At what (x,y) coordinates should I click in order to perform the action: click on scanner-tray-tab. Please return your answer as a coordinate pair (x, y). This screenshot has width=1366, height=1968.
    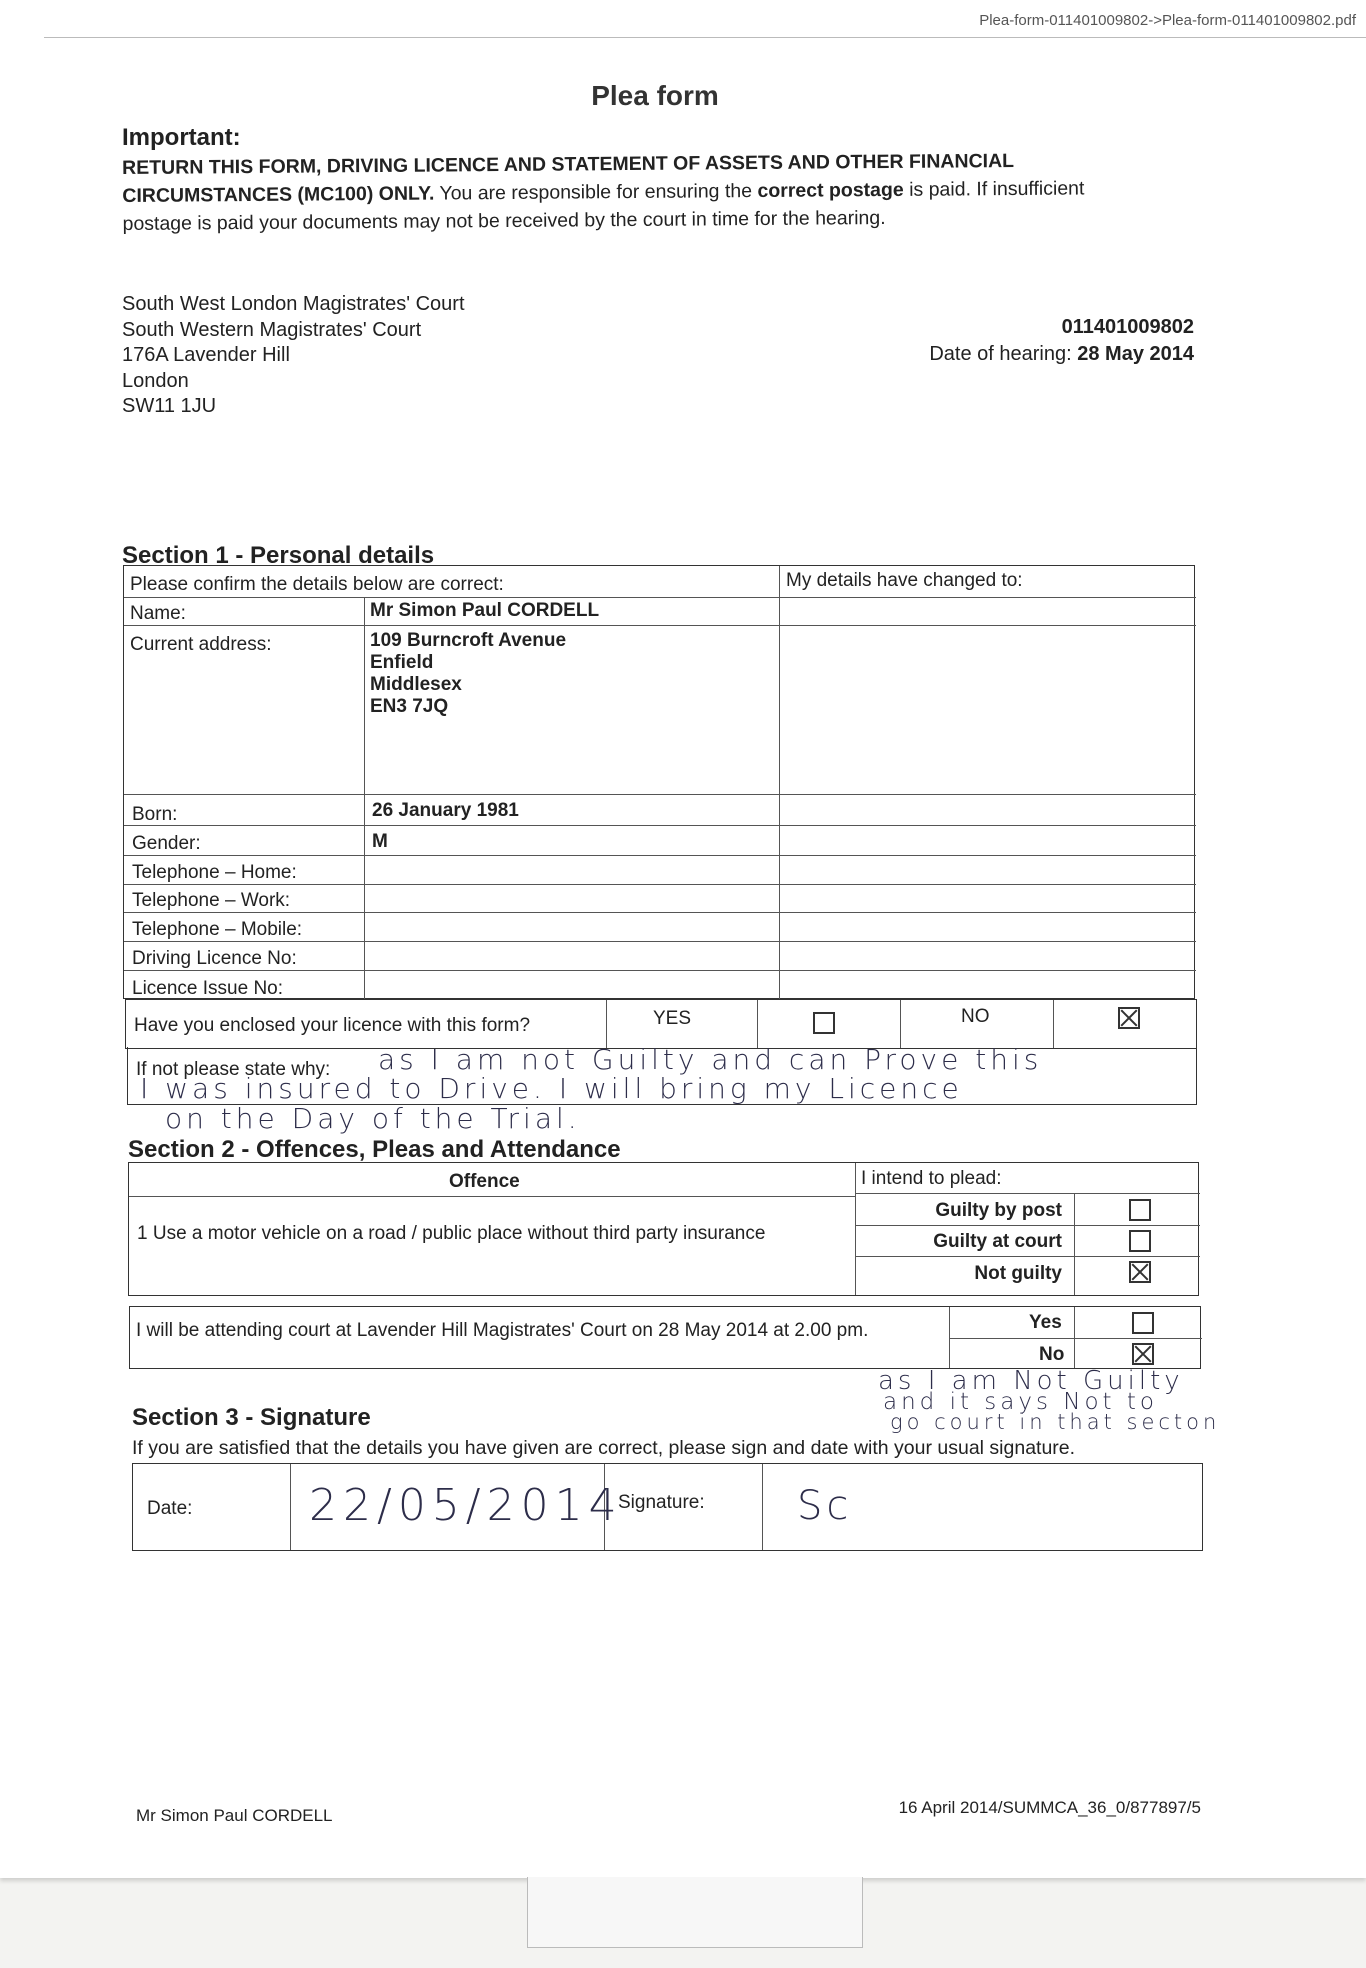
    Looking at the image, I should click on (695, 1912).